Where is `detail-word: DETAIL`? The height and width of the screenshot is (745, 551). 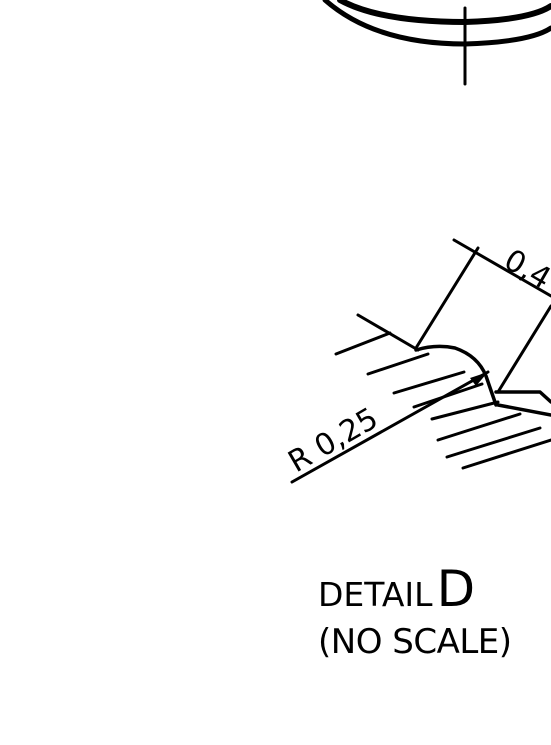 detail-word: DETAIL is located at coordinates (375, 594).